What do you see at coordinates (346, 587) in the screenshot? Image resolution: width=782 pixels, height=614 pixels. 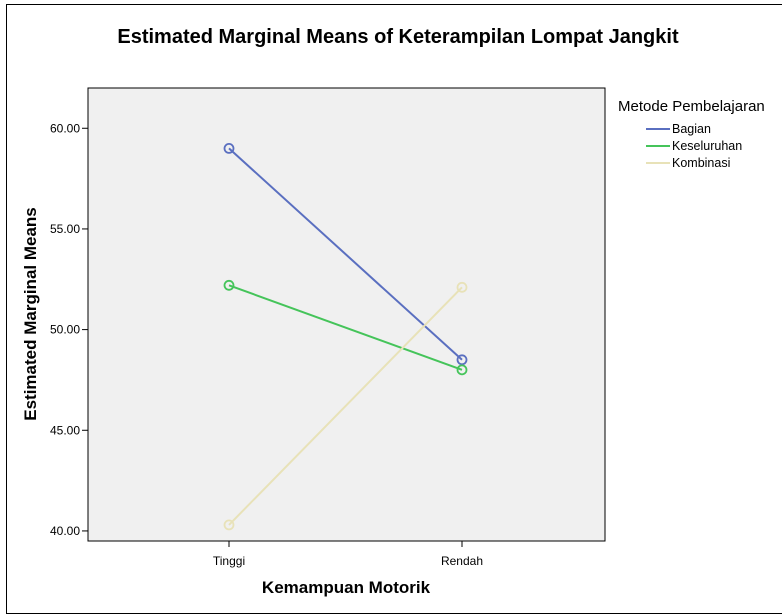 I see `x-axis-title: Kemampuan Motorik` at bounding box center [346, 587].